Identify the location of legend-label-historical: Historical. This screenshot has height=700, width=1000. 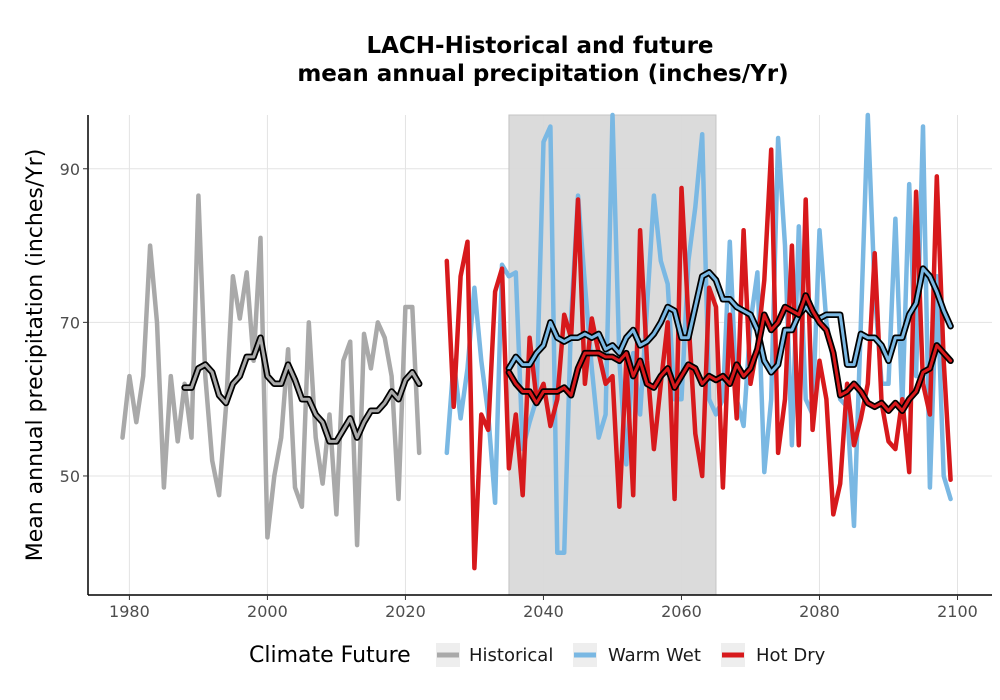
(511, 655).